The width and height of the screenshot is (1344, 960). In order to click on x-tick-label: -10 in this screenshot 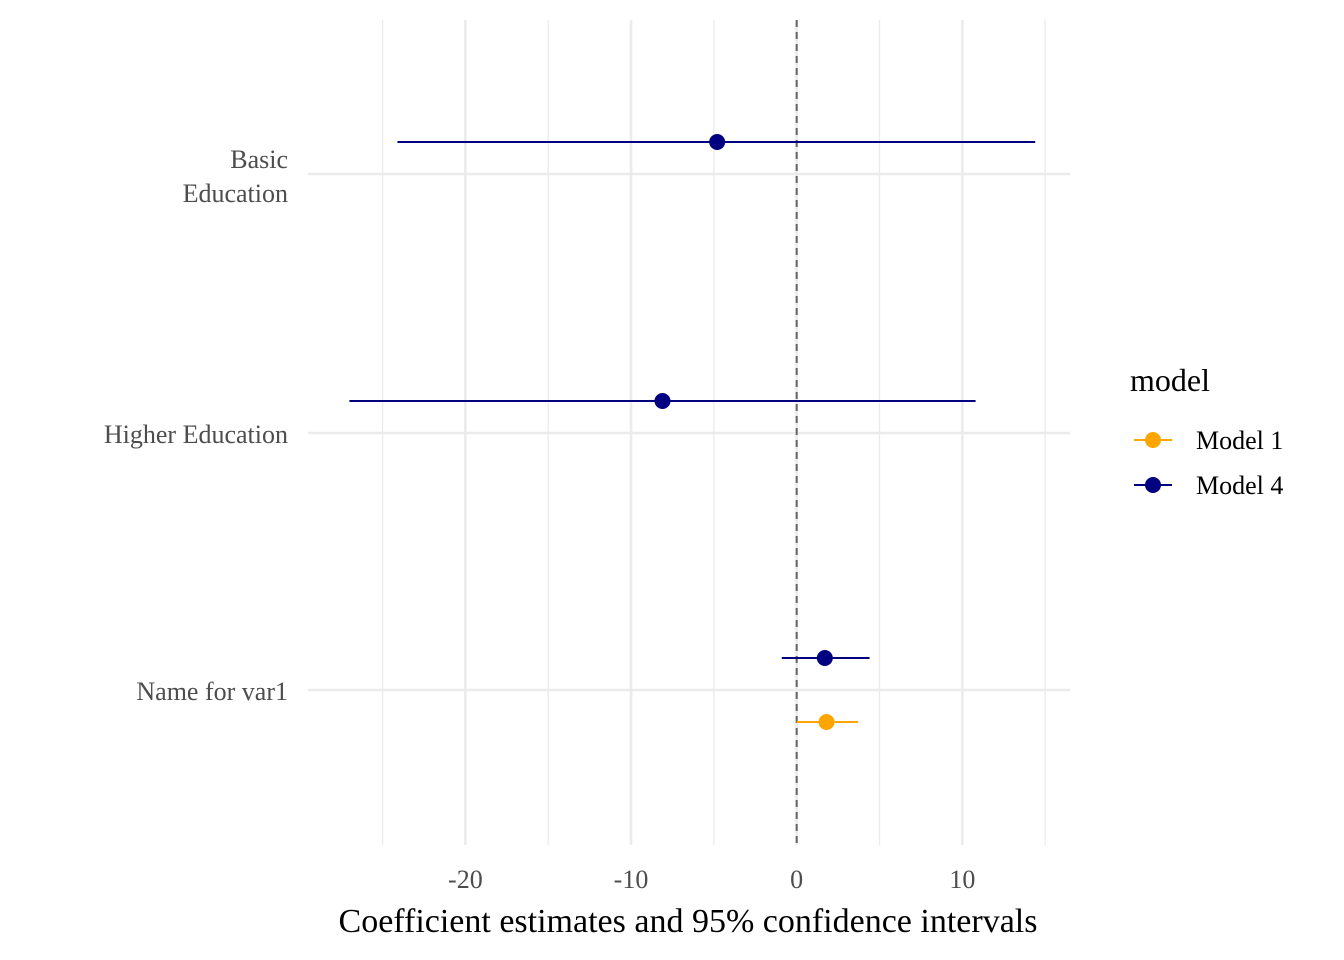, I will do `click(631, 879)`.